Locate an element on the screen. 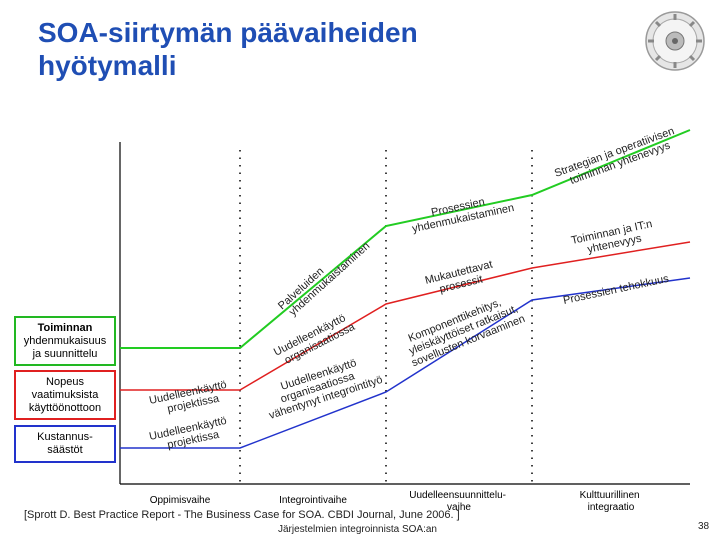 This screenshot has height=540, width=720. phase-label-culture: Kulttuurillinen integraatio is located at coordinates (611, 501).